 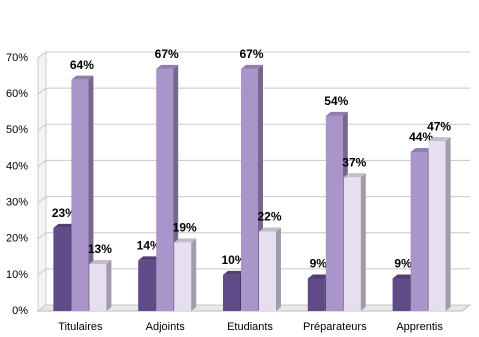 What do you see at coordinates (80, 327) in the screenshot?
I see `x-tick-label: Titulaires` at bounding box center [80, 327].